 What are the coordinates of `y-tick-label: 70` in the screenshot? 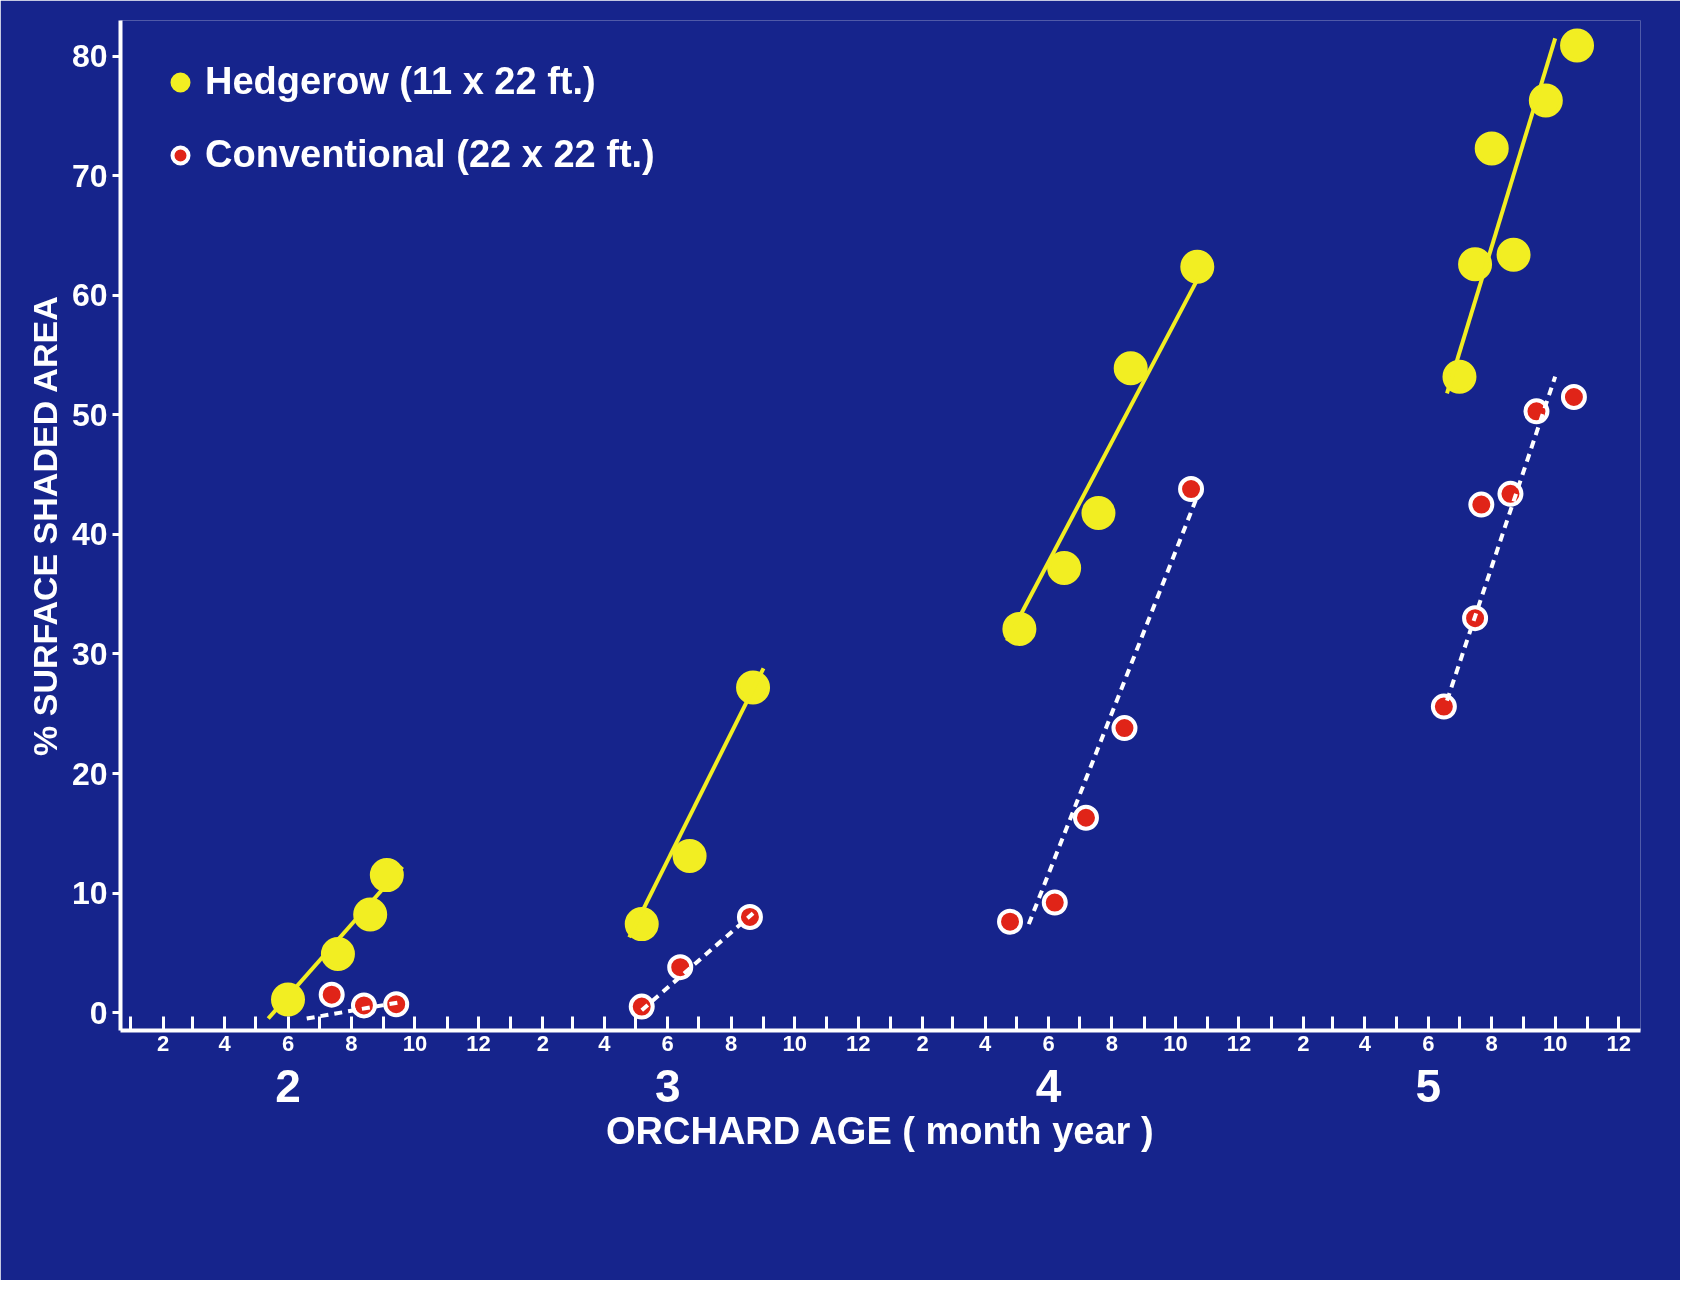 It's located at (89, 175).